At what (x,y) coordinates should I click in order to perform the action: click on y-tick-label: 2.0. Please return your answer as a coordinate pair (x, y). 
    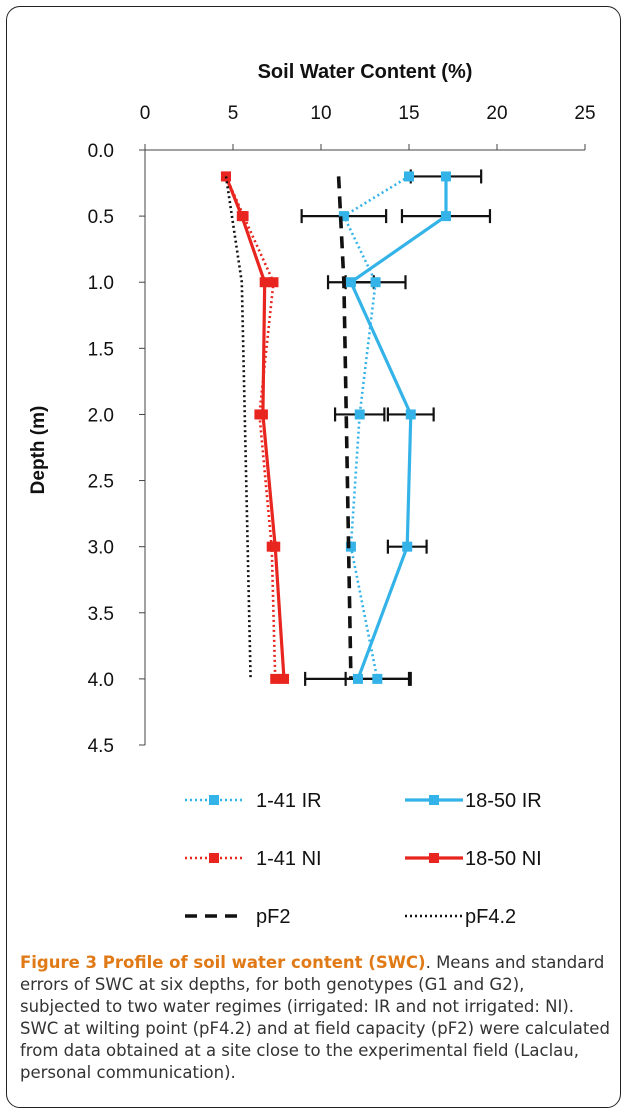
    Looking at the image, I should click on (101, 415).